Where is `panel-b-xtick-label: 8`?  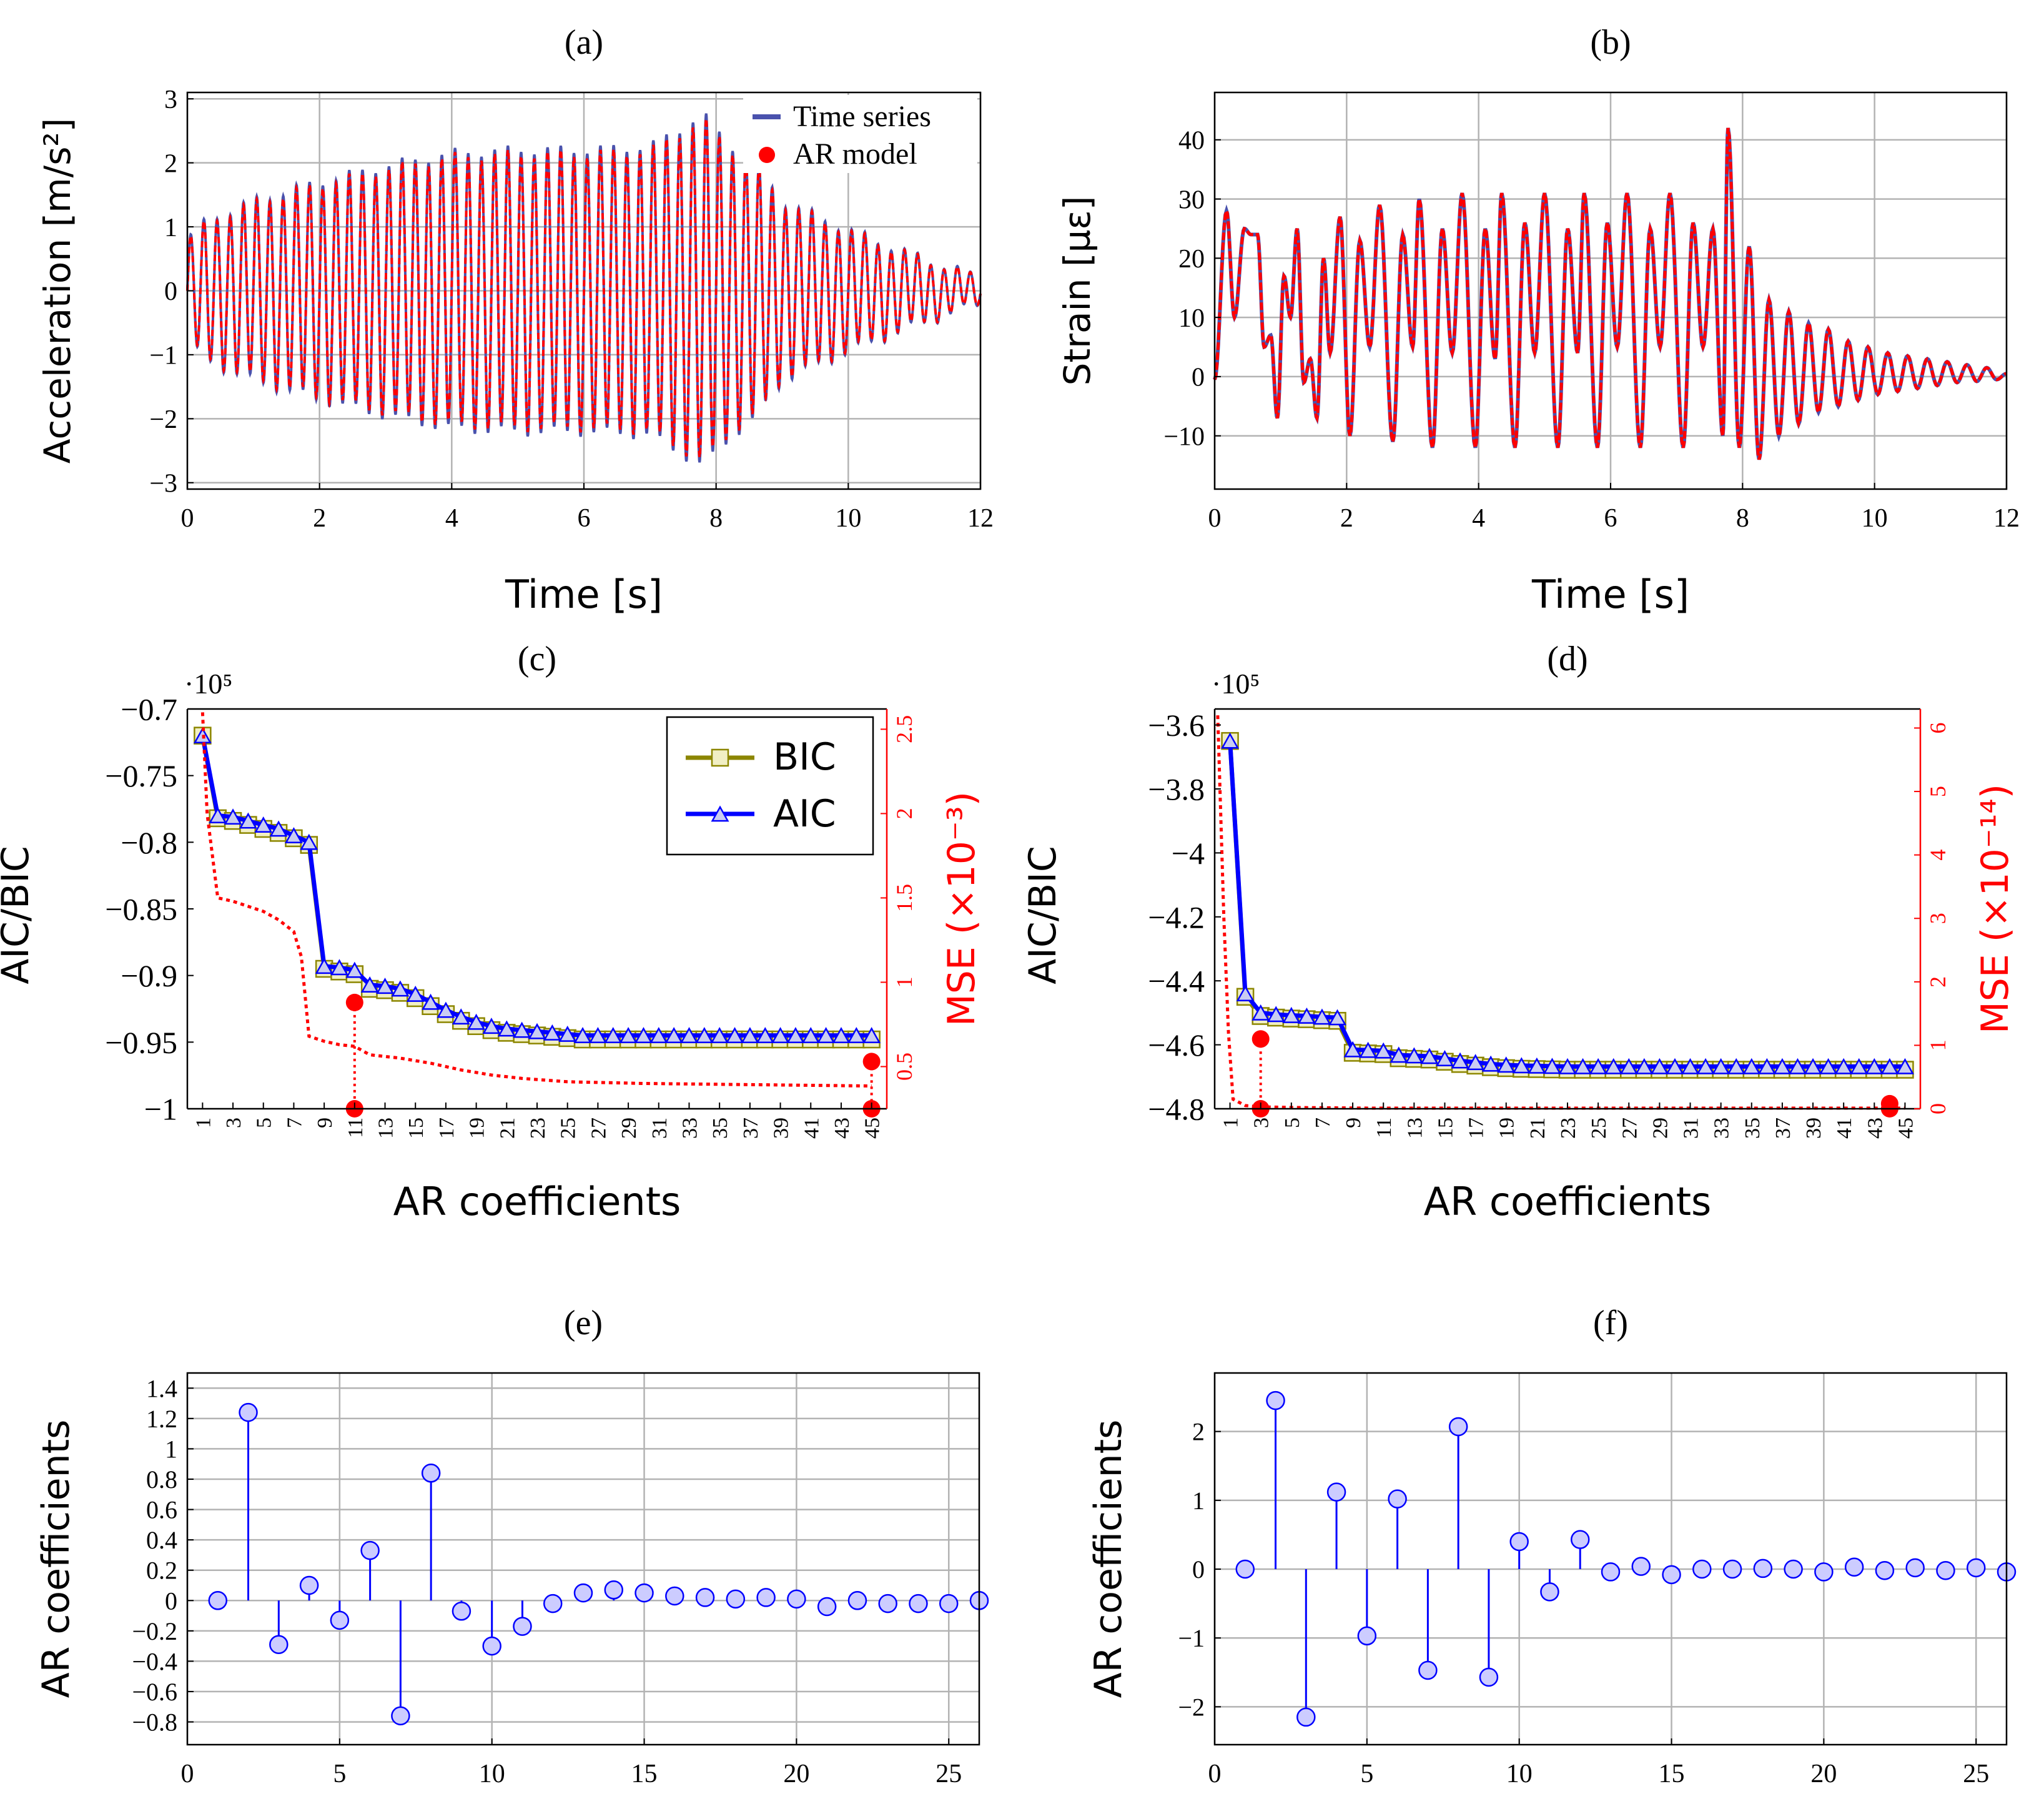
panel-b-xtick-label: 8 is located at coordinates (1742, 518).